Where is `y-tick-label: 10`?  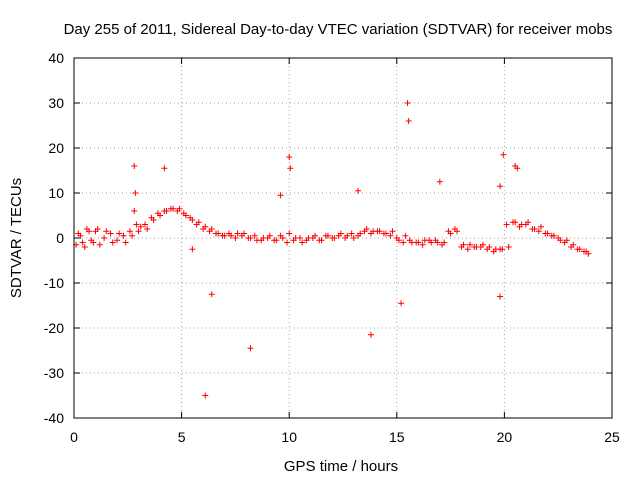 y-tick-label: 10 is located at coordinates (56, 193).